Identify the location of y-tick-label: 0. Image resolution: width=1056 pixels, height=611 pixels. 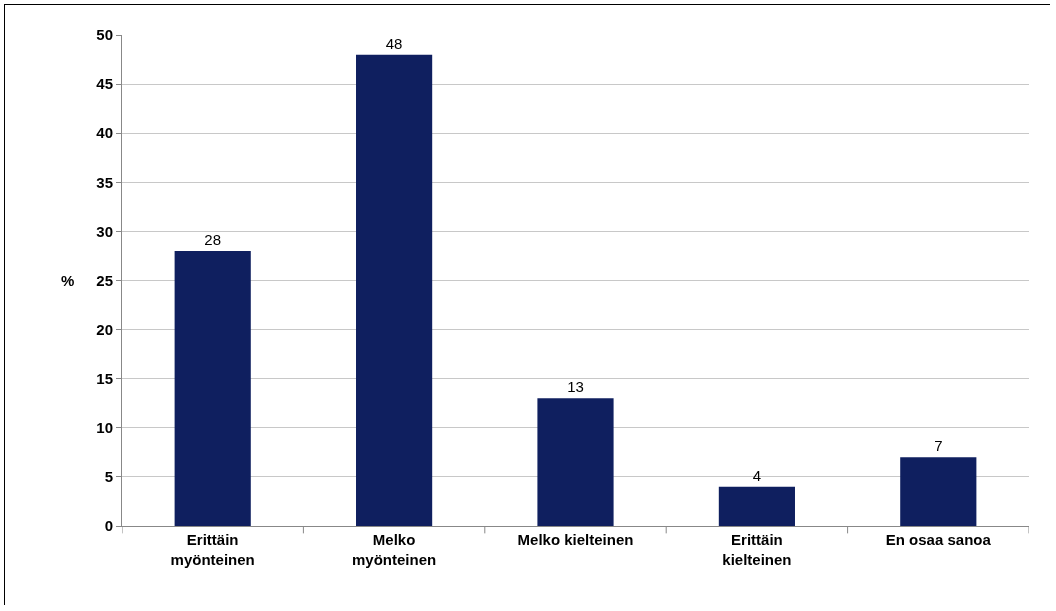
(108, 526).